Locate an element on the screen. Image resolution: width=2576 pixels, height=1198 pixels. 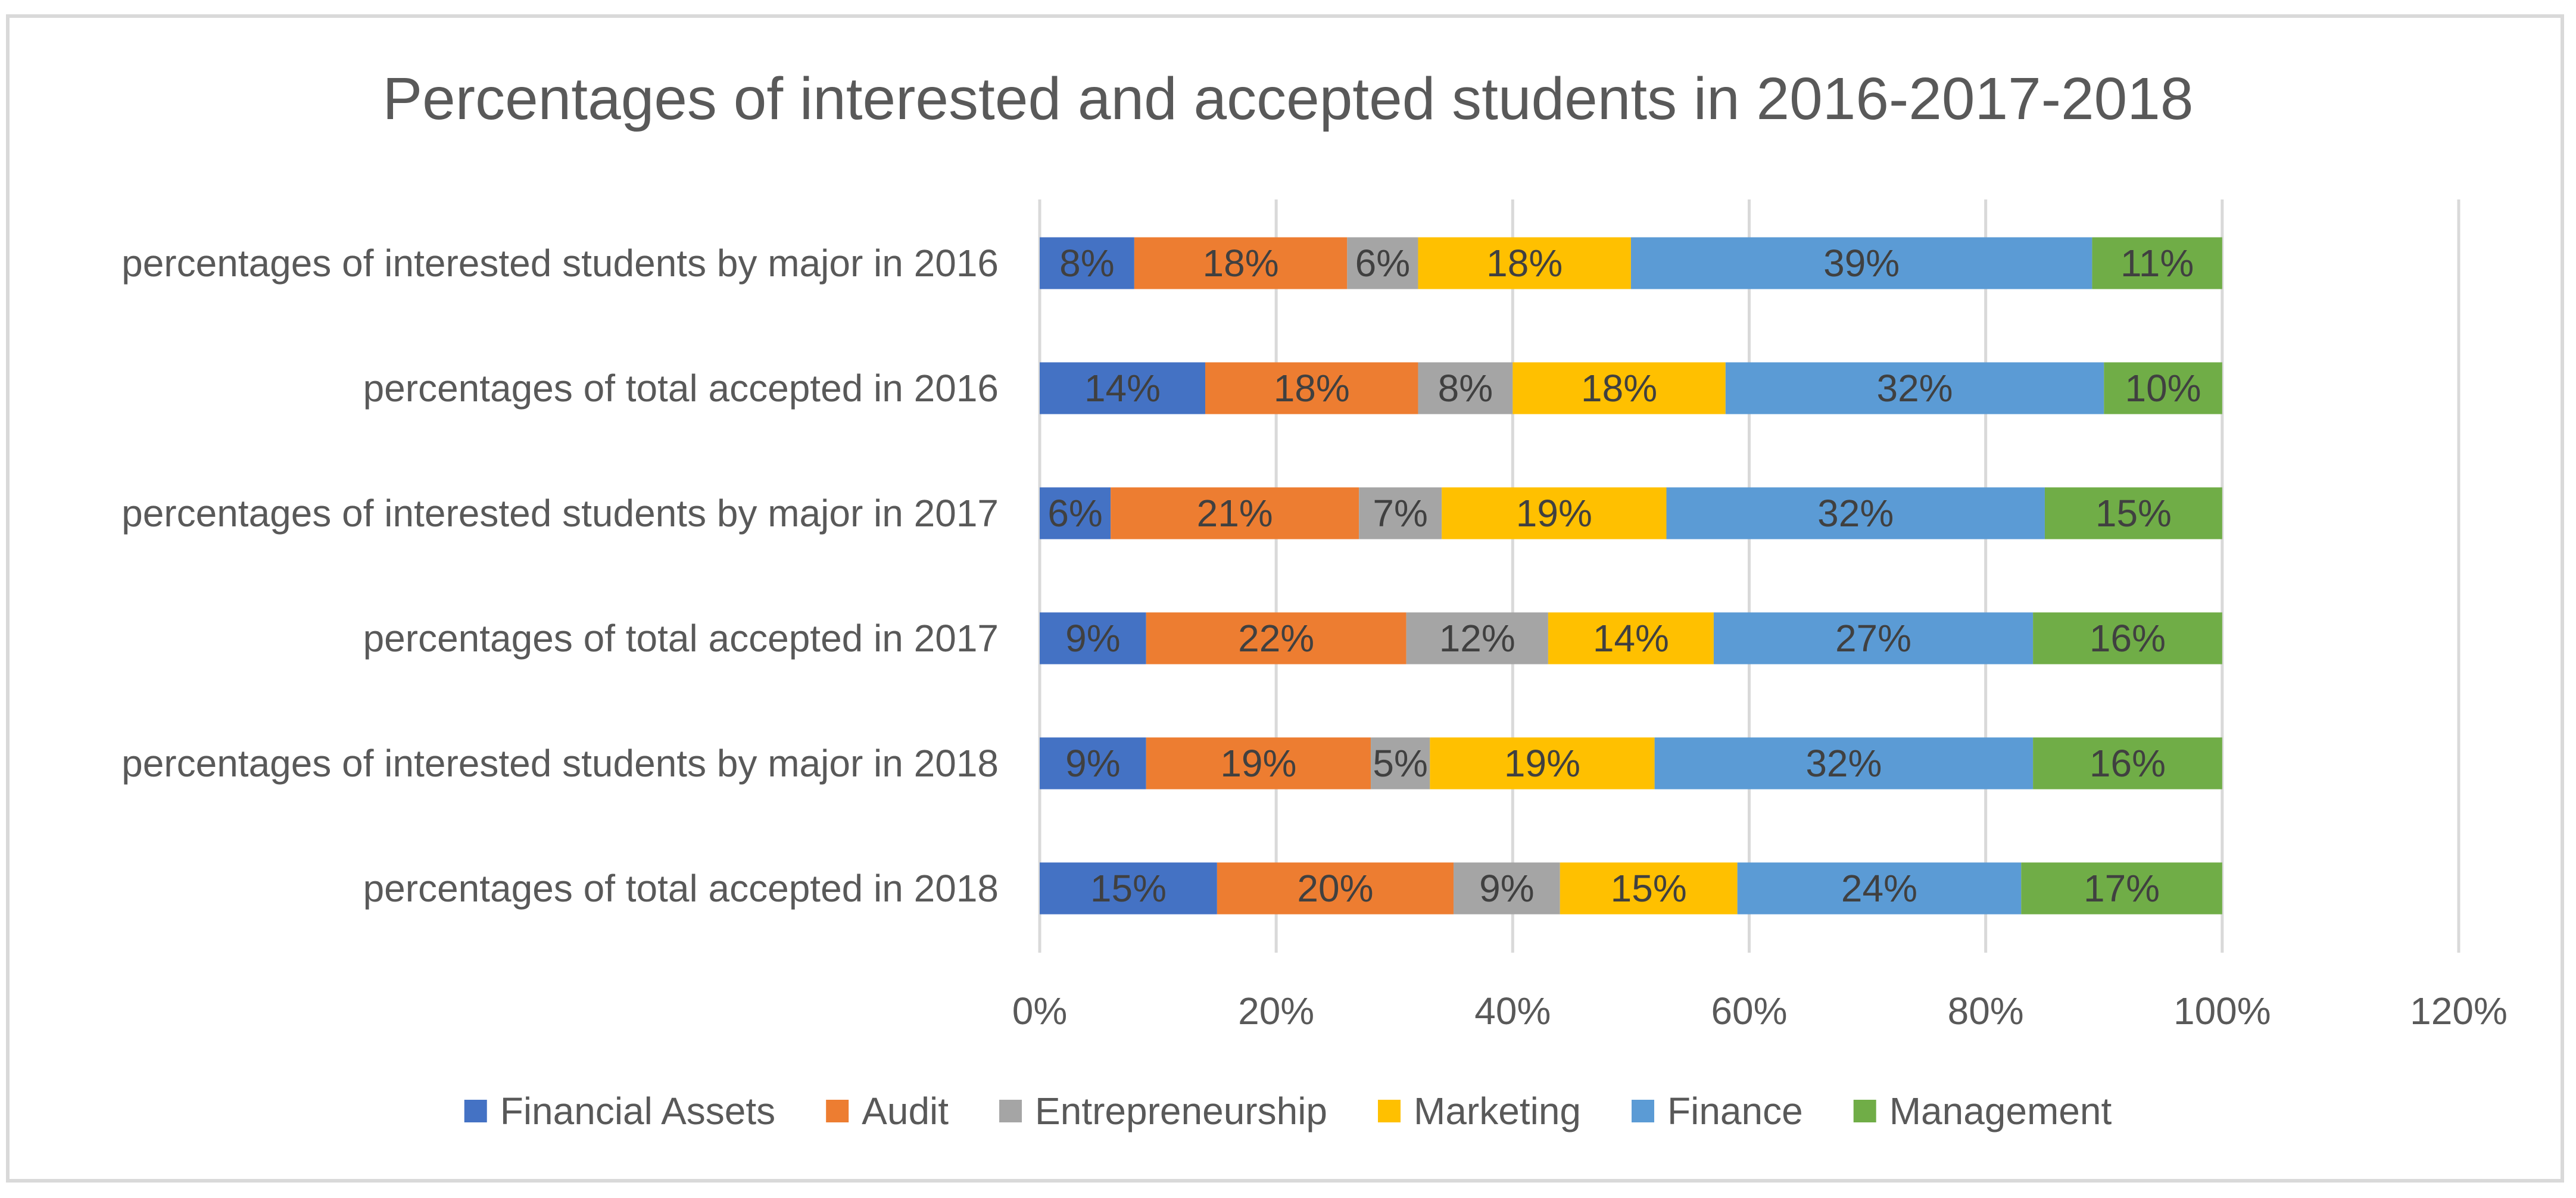
data-label: 24% is located at coordinates (1879, 888).